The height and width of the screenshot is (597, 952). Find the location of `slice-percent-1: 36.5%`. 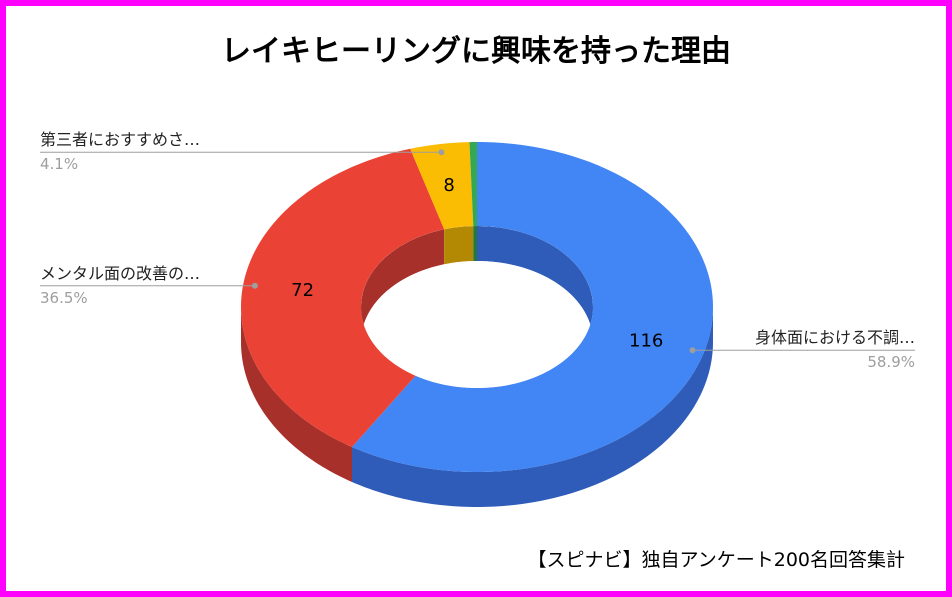

slice-percent-1: 36.5% is located at coordinates (64, 298).